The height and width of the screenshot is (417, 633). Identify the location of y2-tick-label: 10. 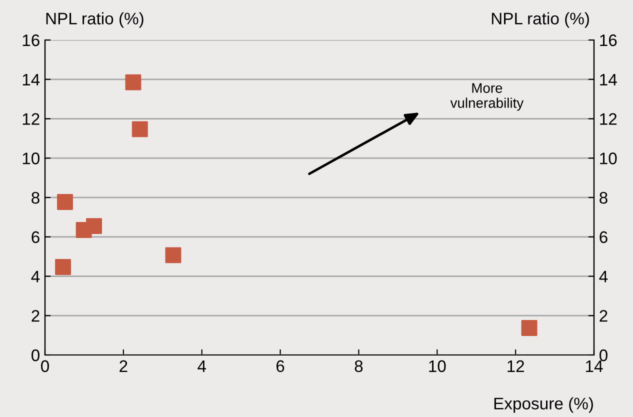
(608, 158).